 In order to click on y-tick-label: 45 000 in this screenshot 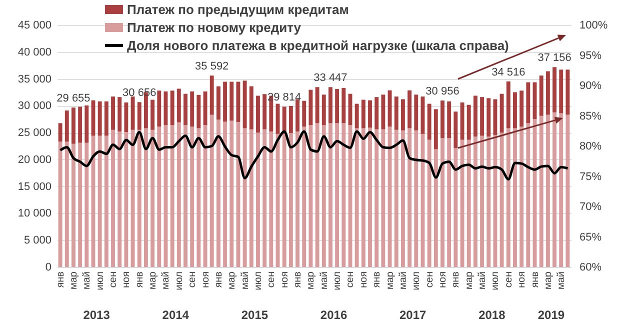, I will do `click(35, 26)`.